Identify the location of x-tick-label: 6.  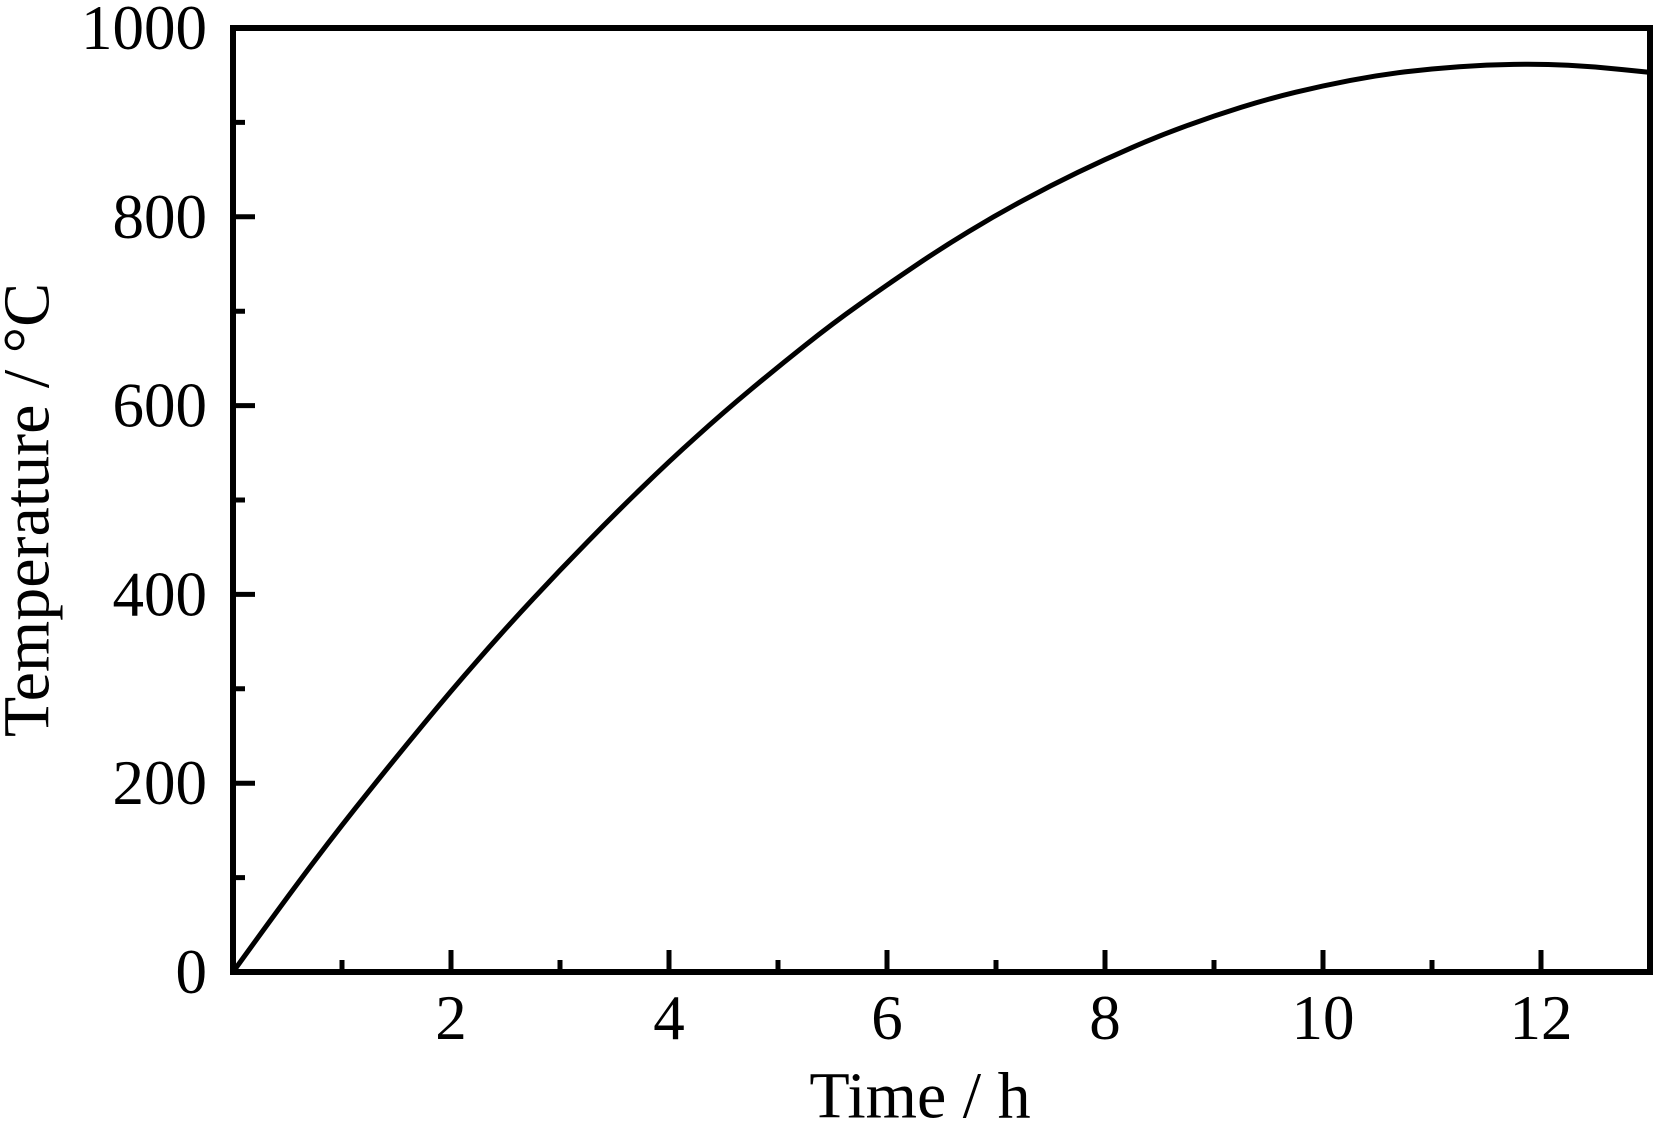
(887, 1018).